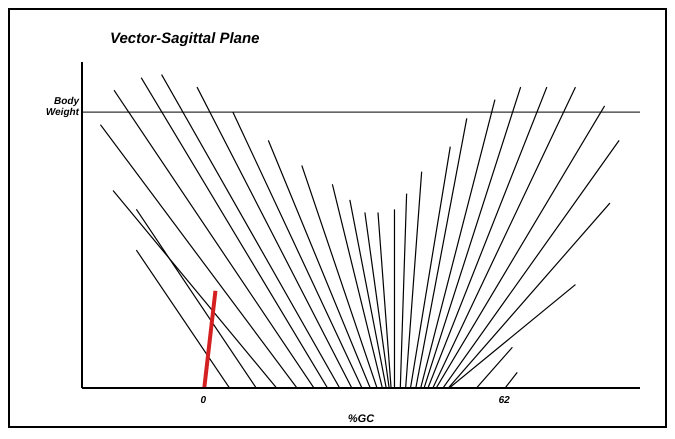 This screenshot has width=675, height=439. What do you see at coordinates (63, 107) in the screenshot?
I see `ref-line-label: Body Weight` at bounding box center [63, 107].